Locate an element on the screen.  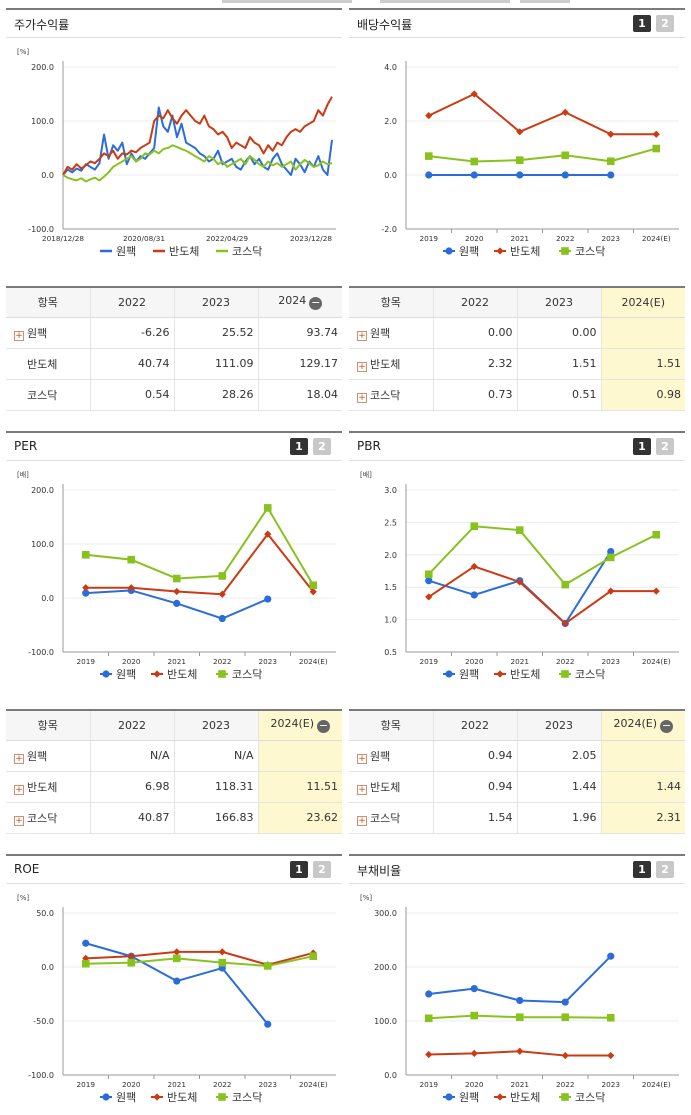
cell-value: 0.98 is located at coordinates (669, 394).